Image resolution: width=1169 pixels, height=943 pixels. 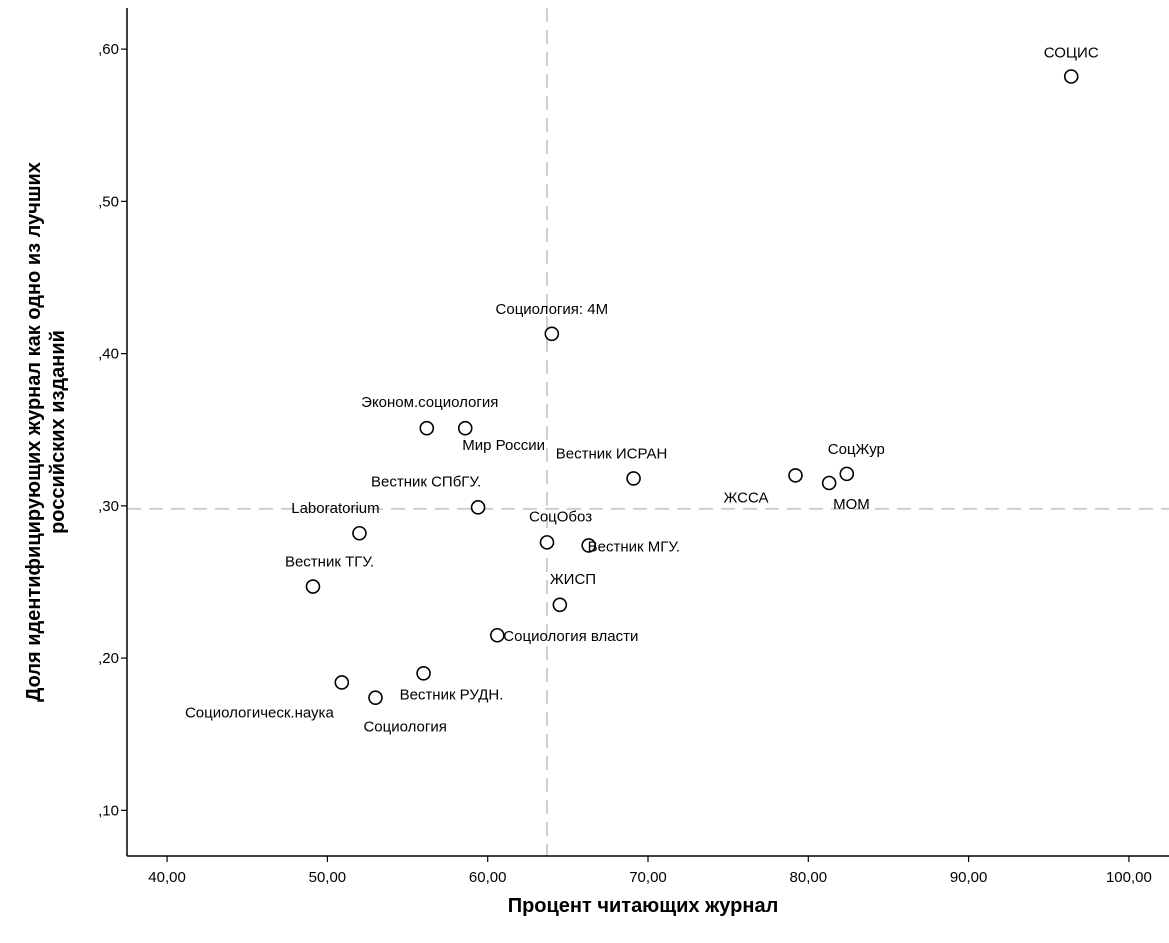 What do you see at coordinates (503, 445) in the screenshot?
I see `point-label: Мир России` at bounding box center [503, 445].